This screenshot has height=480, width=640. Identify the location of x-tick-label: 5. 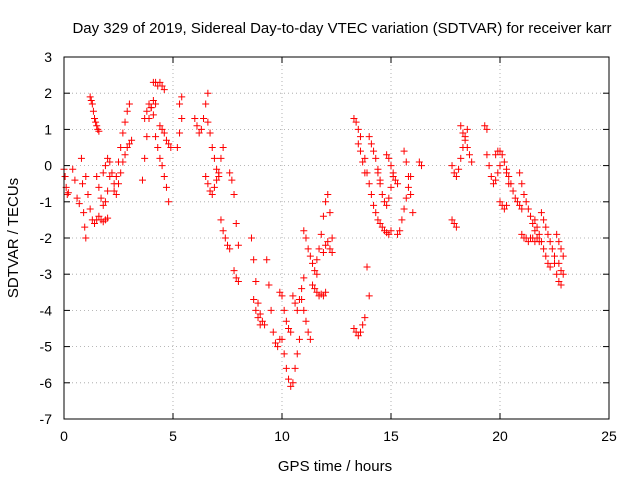
(173, 436).